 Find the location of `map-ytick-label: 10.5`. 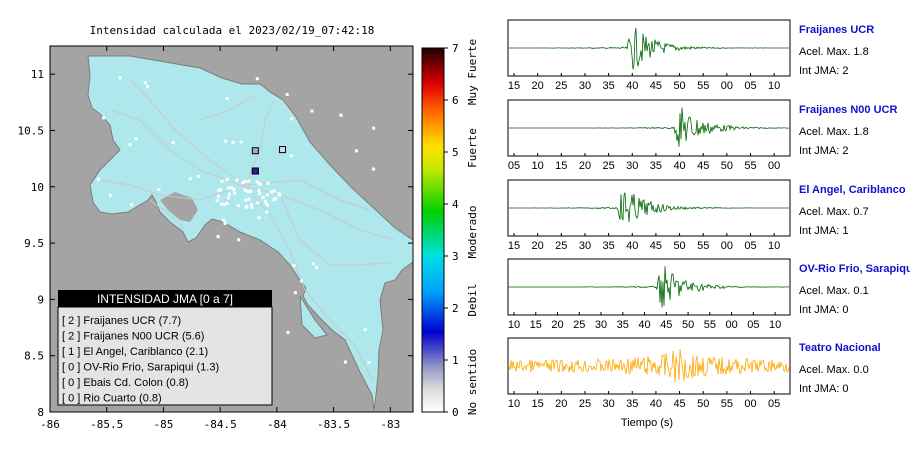

map-ytick-label: 10.5 is located at coordinates (31, 130).